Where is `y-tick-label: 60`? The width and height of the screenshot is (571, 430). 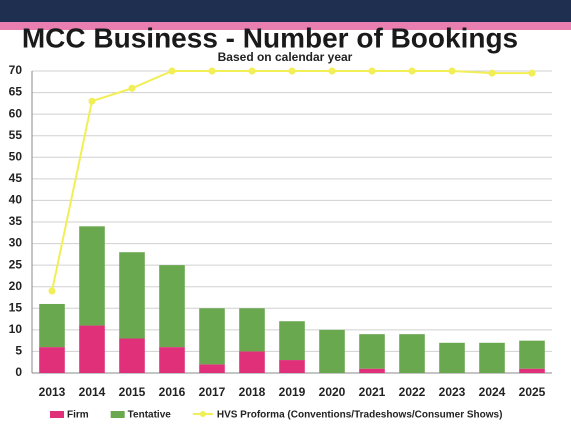
y-tick-label: 60 is located at coordinates (16, 113).